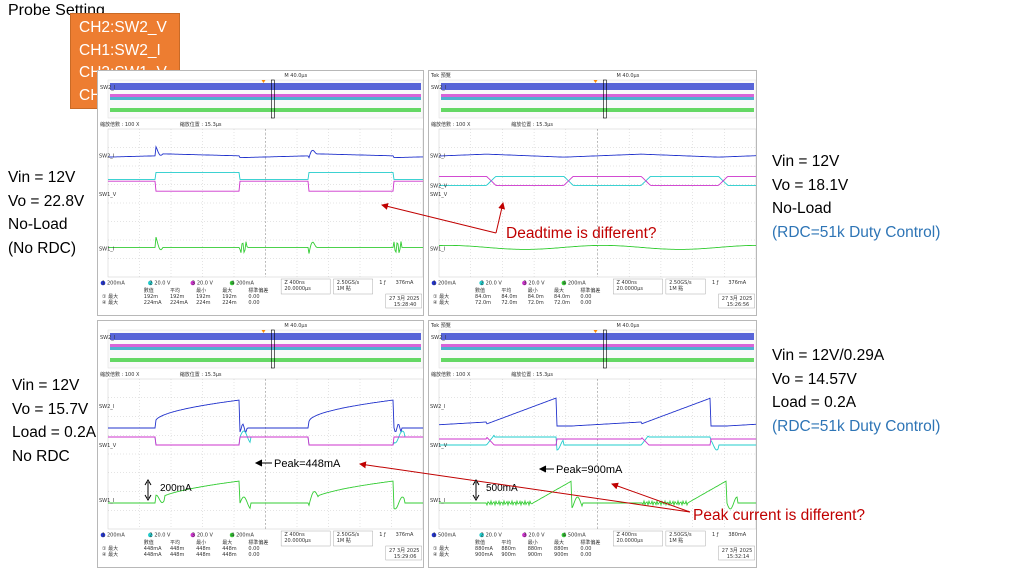 This screenshot has width=1024, height=576. I want to click on ch1-scale: 500mA, so click(447, 536).